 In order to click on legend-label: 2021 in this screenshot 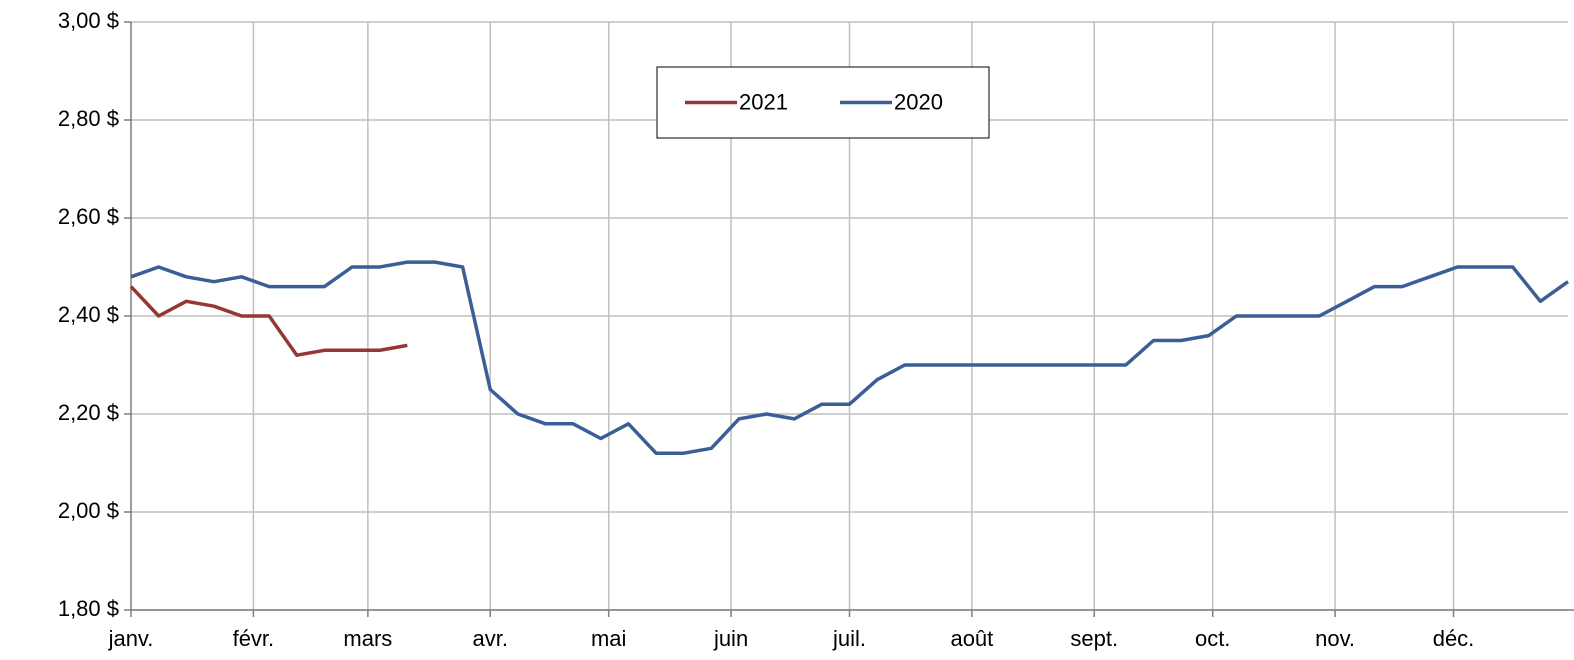, I will do `click(763, 101)`.